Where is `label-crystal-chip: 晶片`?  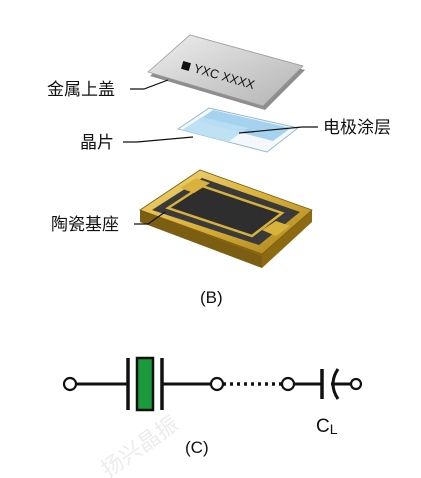 label-crystal-chip: 晶片 is located at coordinates (97, 143).